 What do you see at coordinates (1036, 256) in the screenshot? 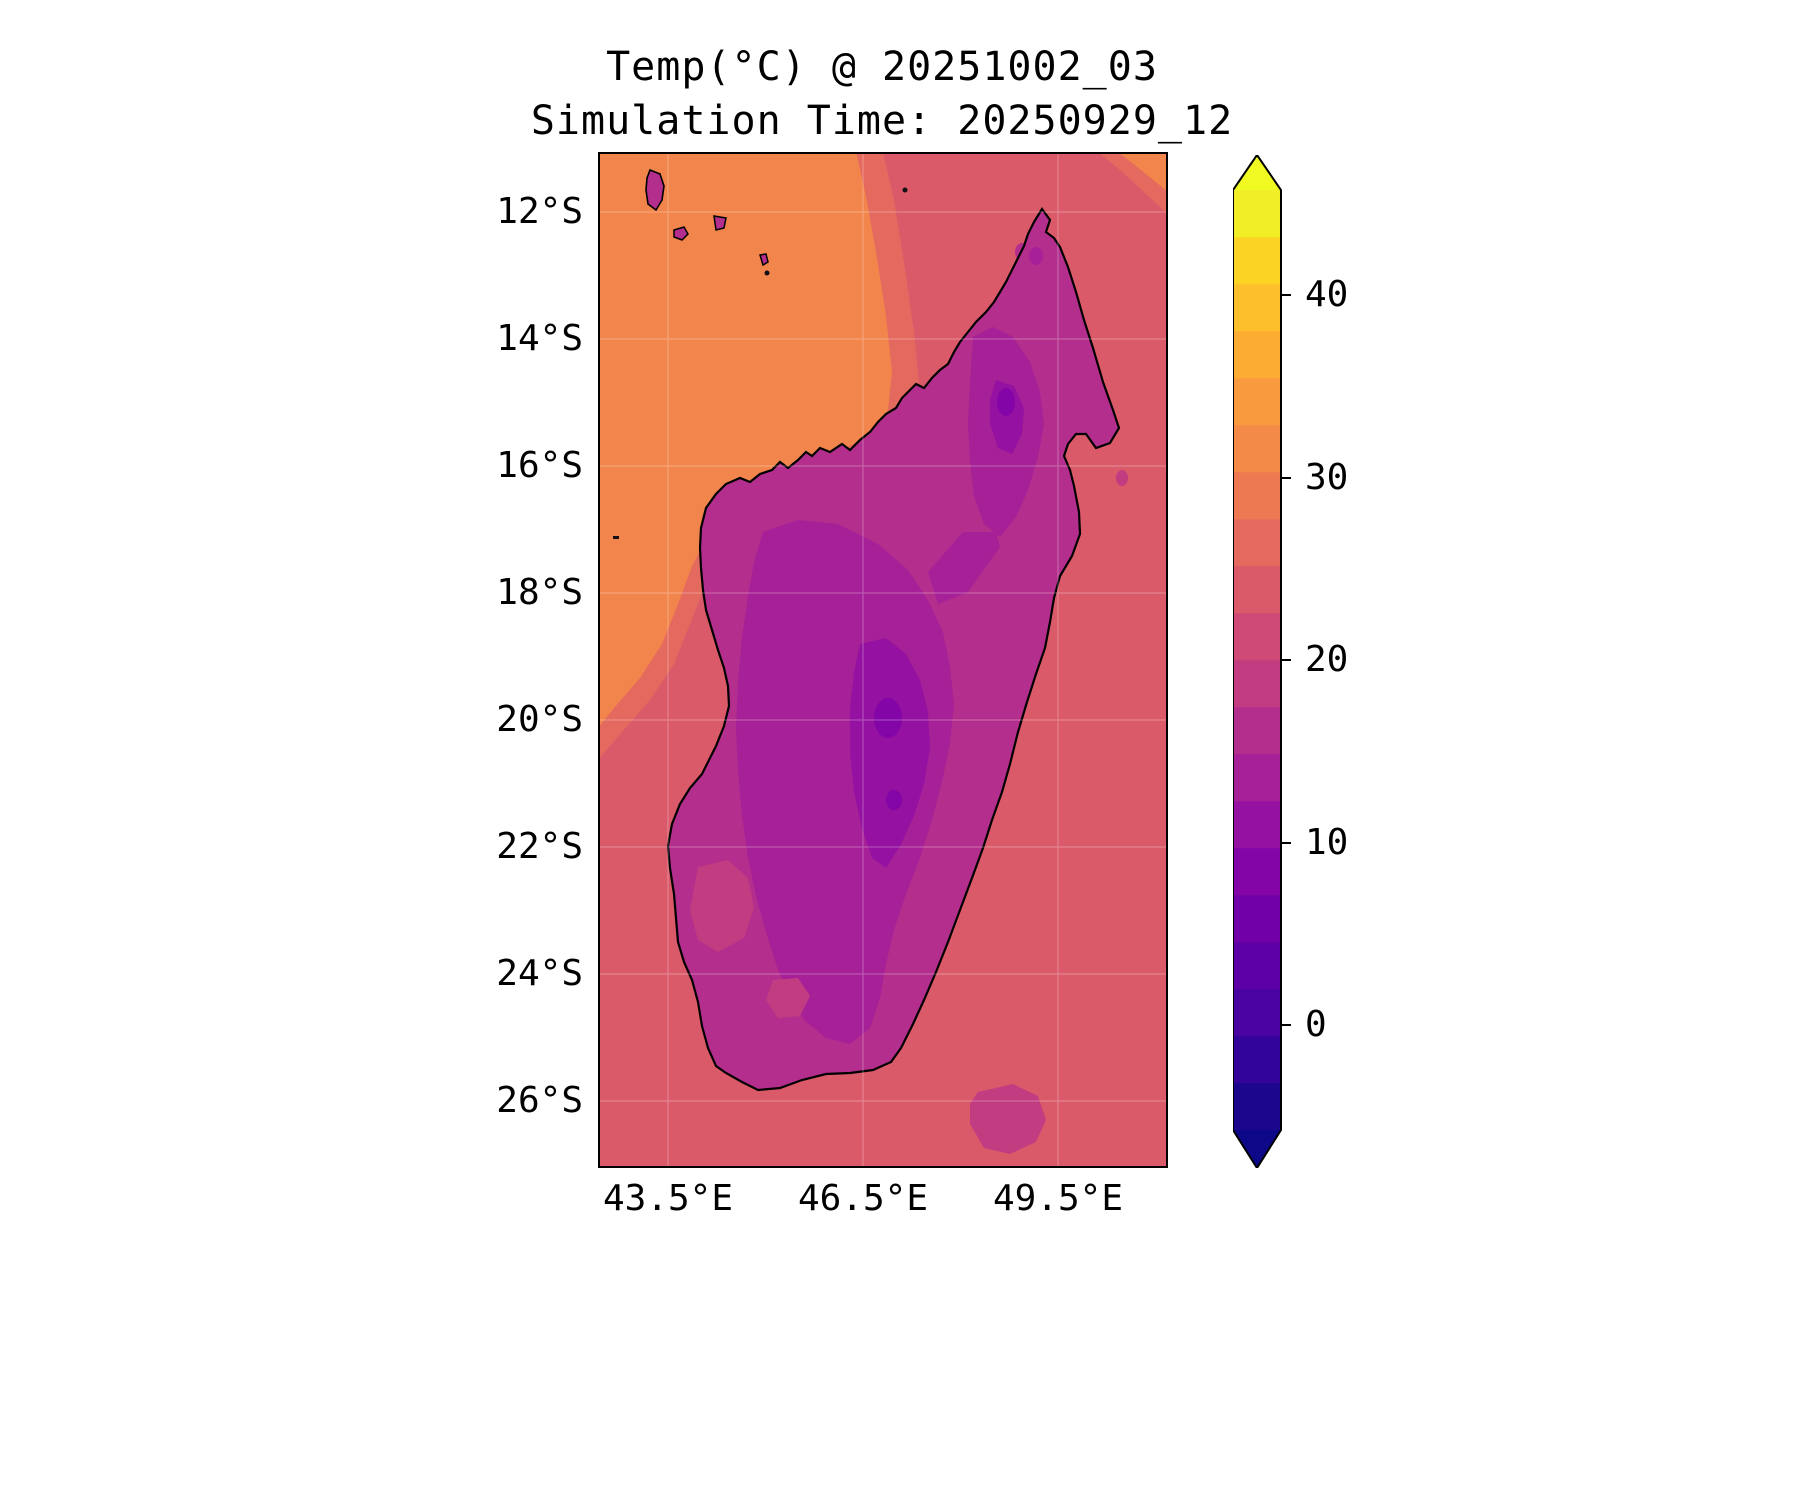
I see `north-tip-cool-dot` at bounding box center [1036, 256].